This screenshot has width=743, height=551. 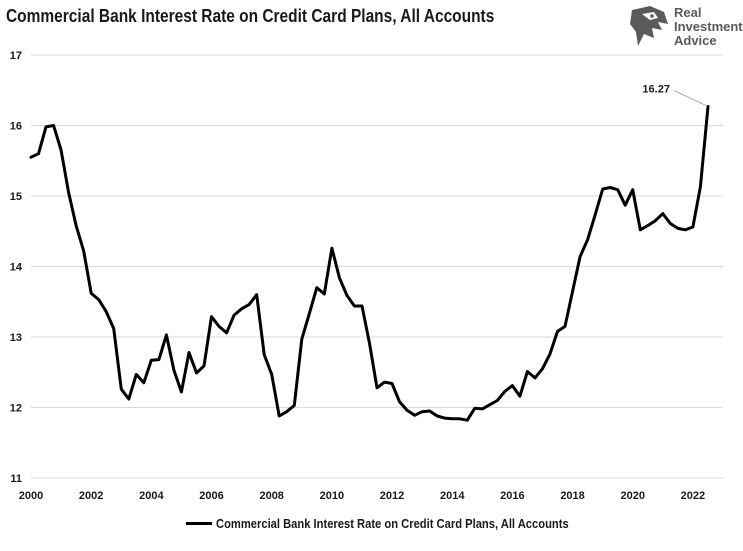 I want to click on brand-logo: Real Investment Advice, so click(x=685, y=26).